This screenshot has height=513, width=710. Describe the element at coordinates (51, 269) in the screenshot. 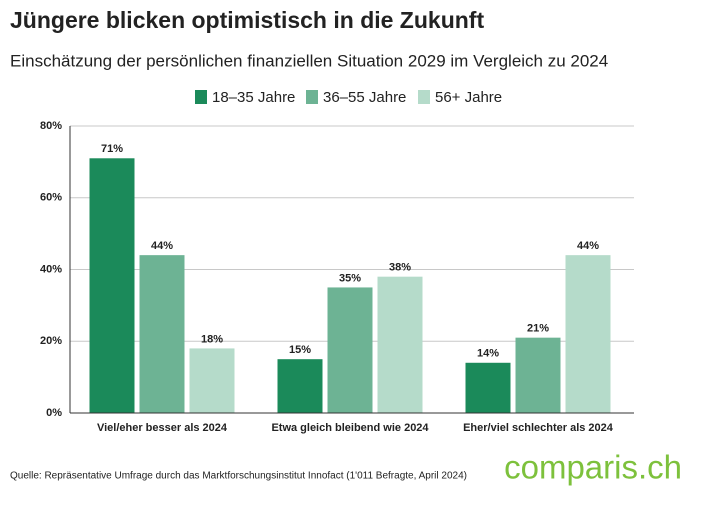

I see `y-tick-label: 40%` at that location.